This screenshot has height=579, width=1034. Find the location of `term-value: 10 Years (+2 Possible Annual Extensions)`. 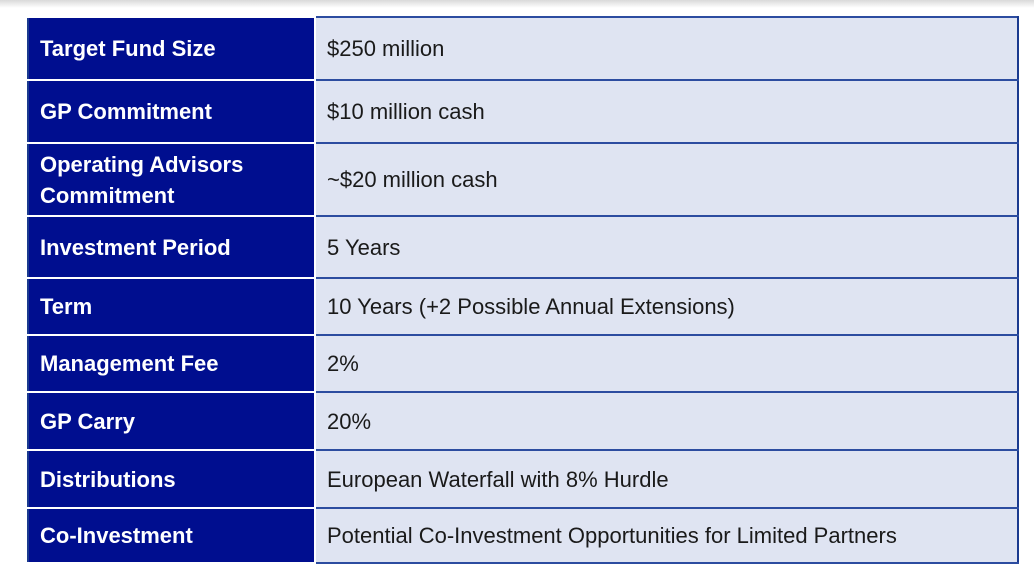

term-value: 10 Years (+2 Possible Annual Extensions) is located at coordinates (666, 306).